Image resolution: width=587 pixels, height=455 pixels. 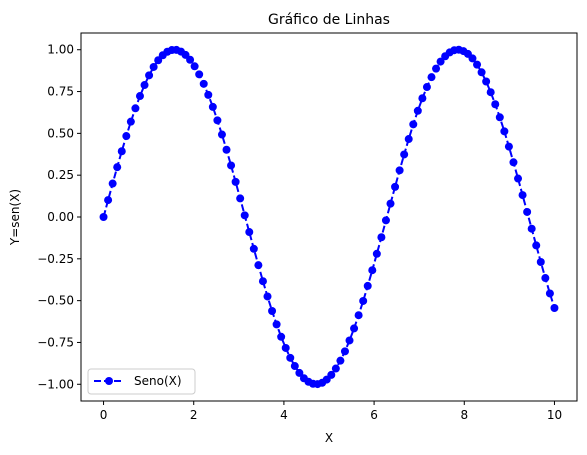 I want to click on y-tick-label: −0.25, so click(x=55, y=259).